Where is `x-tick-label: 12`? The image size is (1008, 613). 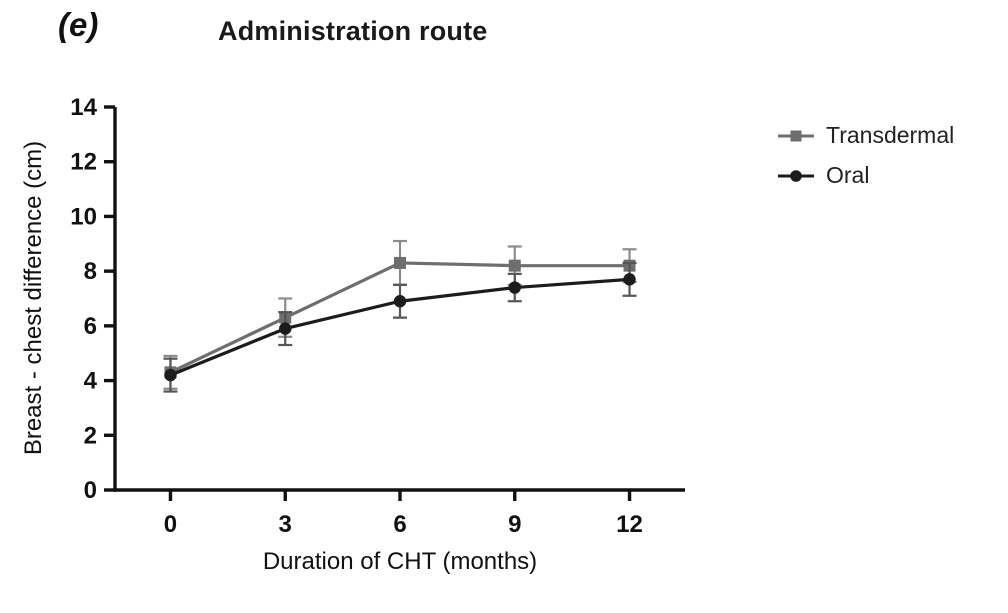 x-tick-label: 12 is located at coordinates (629, 524).